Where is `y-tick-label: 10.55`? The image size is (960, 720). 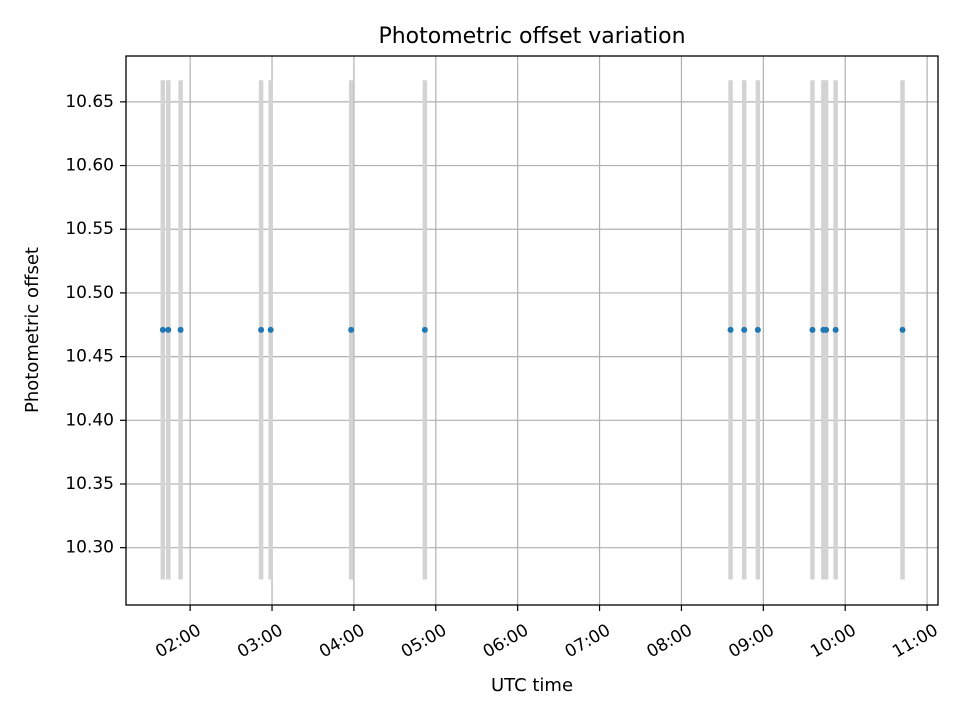 y-tick-label: 10.55 is located at coordinates (89, 229).